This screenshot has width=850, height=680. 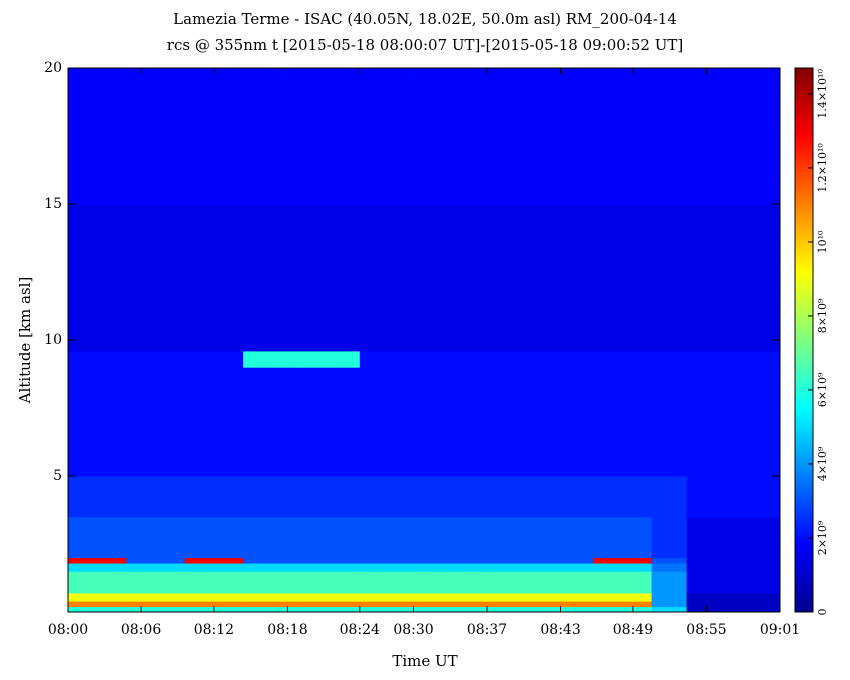 I want to click on x-tick-label: 08:37, so click(x=487, y=630).